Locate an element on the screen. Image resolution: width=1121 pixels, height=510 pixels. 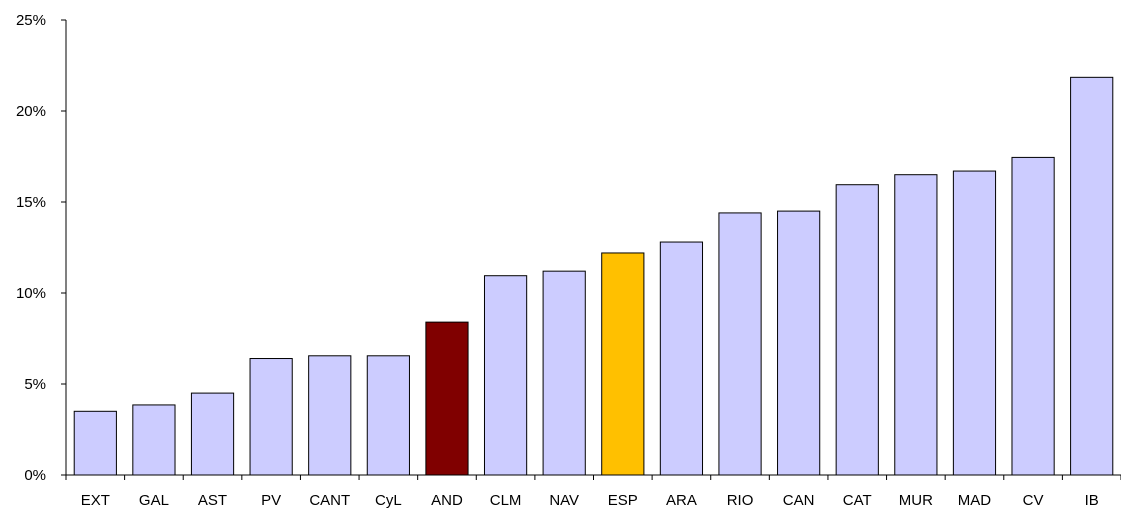
y-tick-label: 15% is located at coordinates (31, 202).